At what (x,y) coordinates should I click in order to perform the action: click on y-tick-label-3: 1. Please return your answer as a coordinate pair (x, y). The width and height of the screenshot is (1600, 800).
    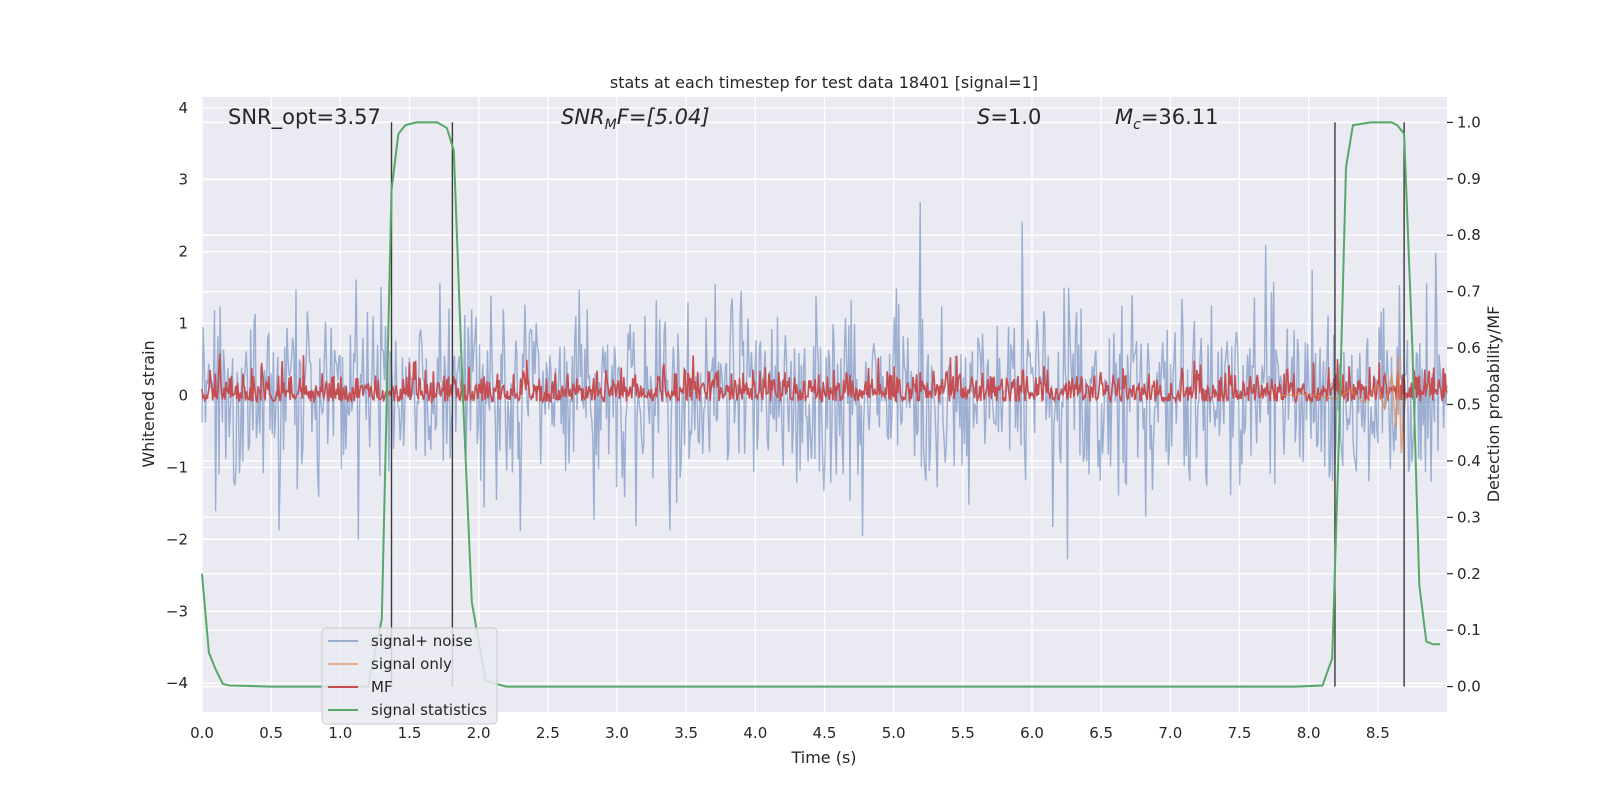
    Looking at the image, I should click on (183, 324).